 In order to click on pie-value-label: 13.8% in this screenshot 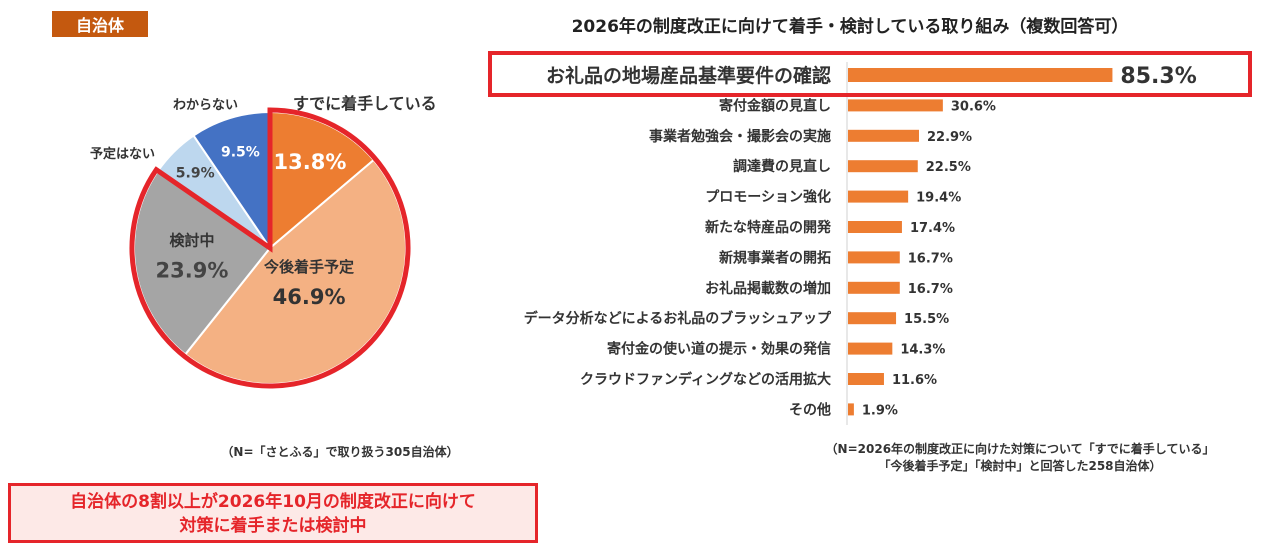, I will do `click(310, 162)`.